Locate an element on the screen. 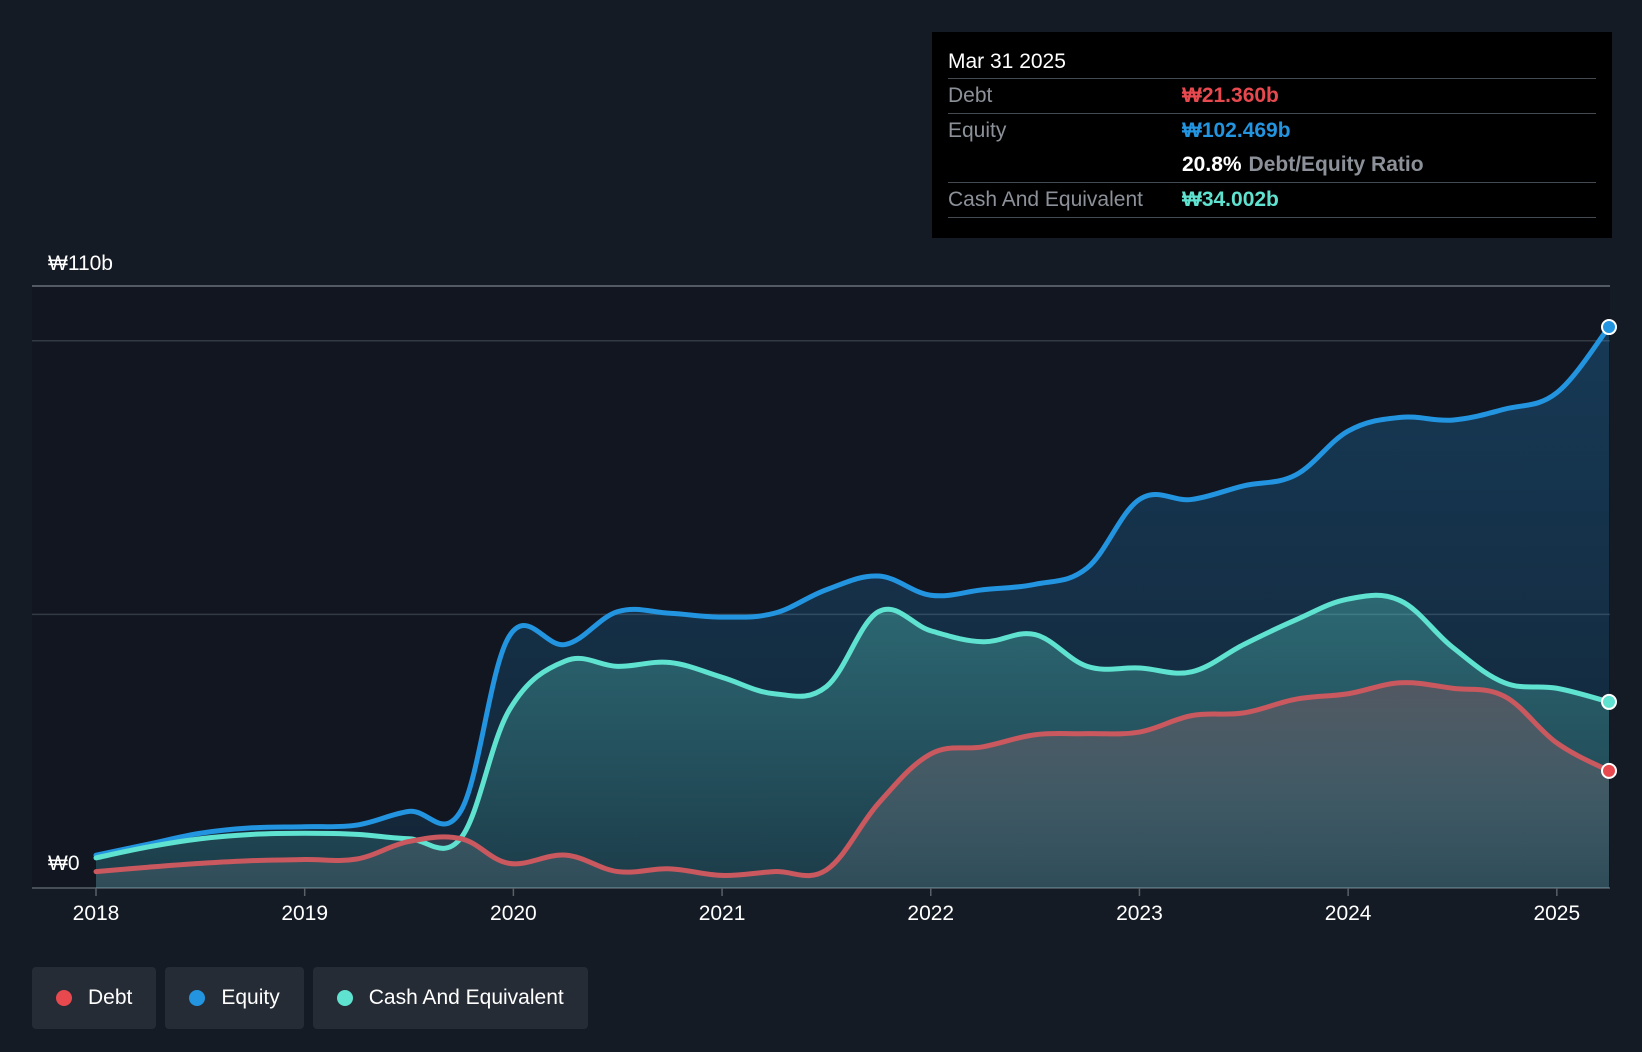  legend-item-cash: Cash And Equivalent is located at coordinates (450, 998).